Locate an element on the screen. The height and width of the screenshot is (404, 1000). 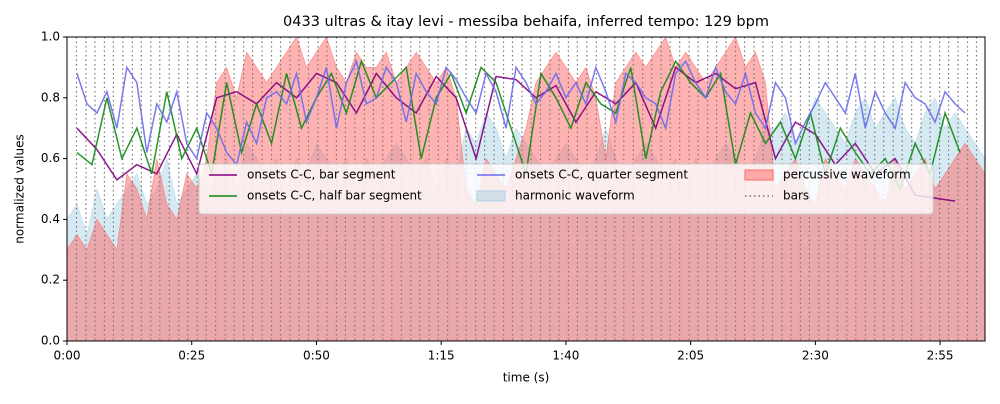
x-tick-label: 1:15 is located at coordinates (441, 356).